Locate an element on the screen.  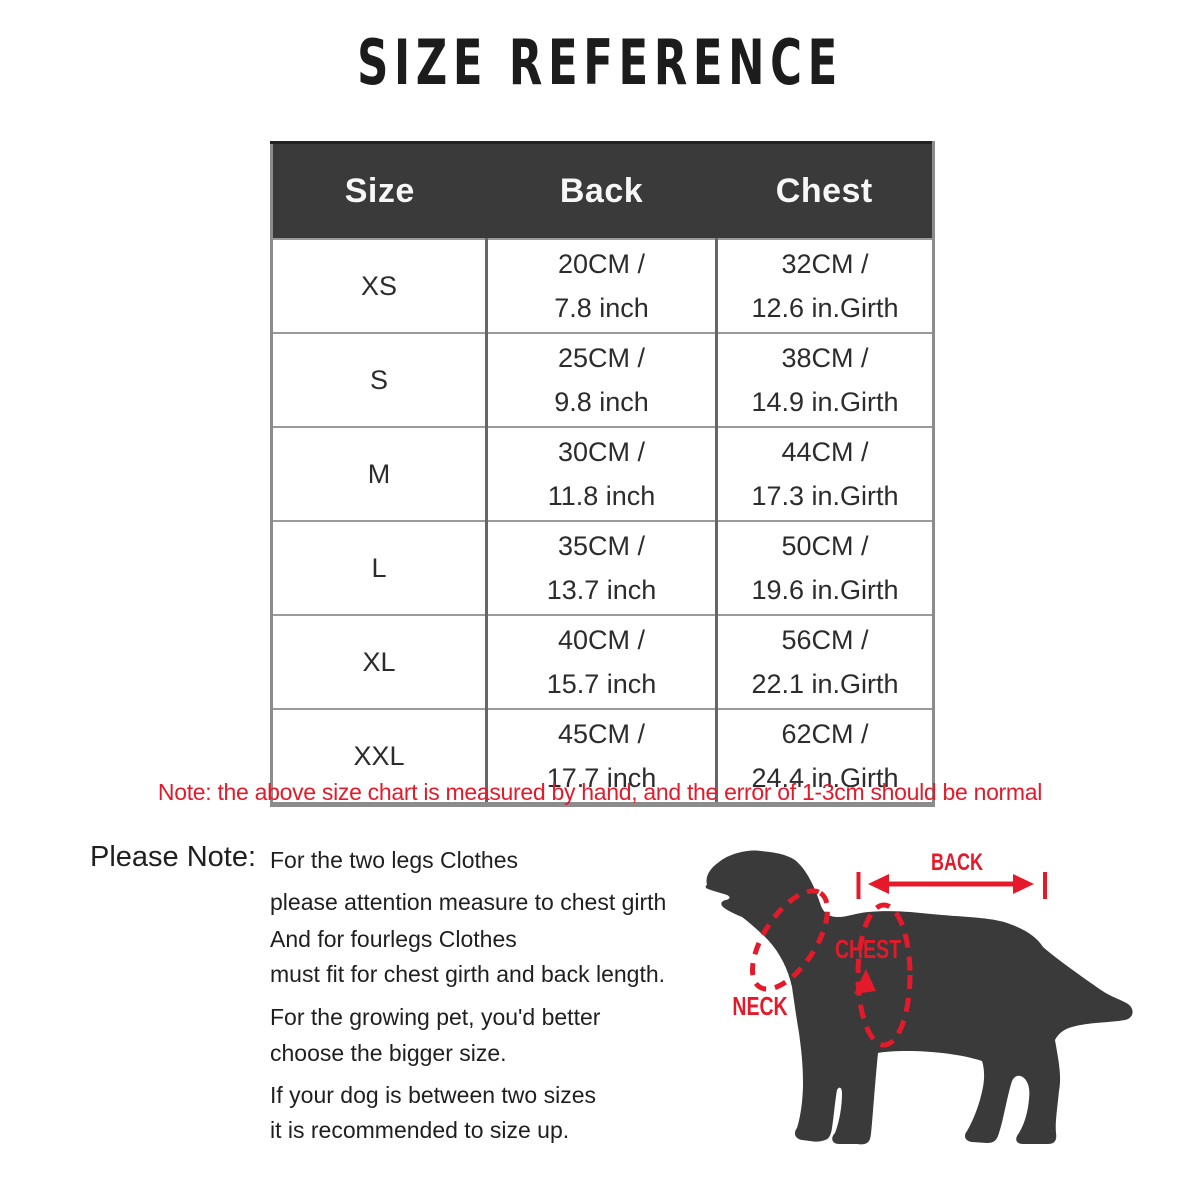
back-value-inch: 7.8 inch is located at coordinates (601, 308).